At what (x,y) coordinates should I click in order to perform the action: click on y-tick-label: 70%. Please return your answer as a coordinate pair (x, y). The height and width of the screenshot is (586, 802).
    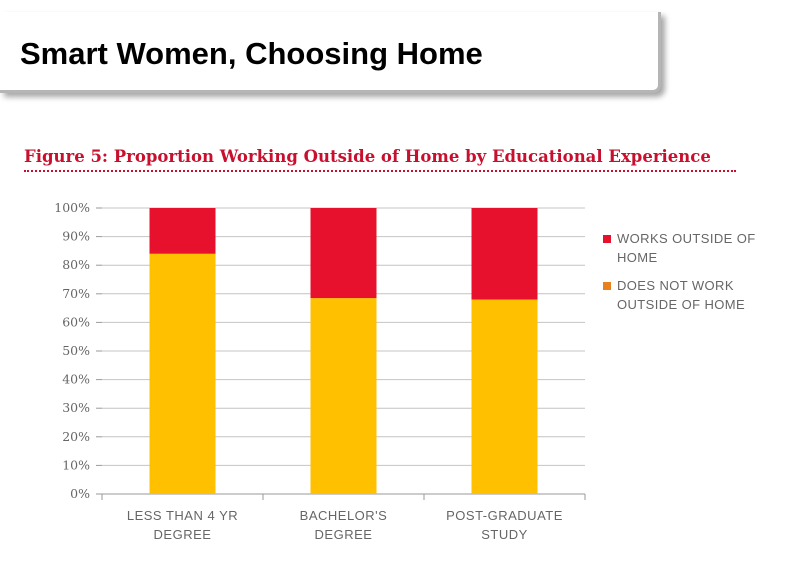
    Looking at the image, I should click on (76, 293).